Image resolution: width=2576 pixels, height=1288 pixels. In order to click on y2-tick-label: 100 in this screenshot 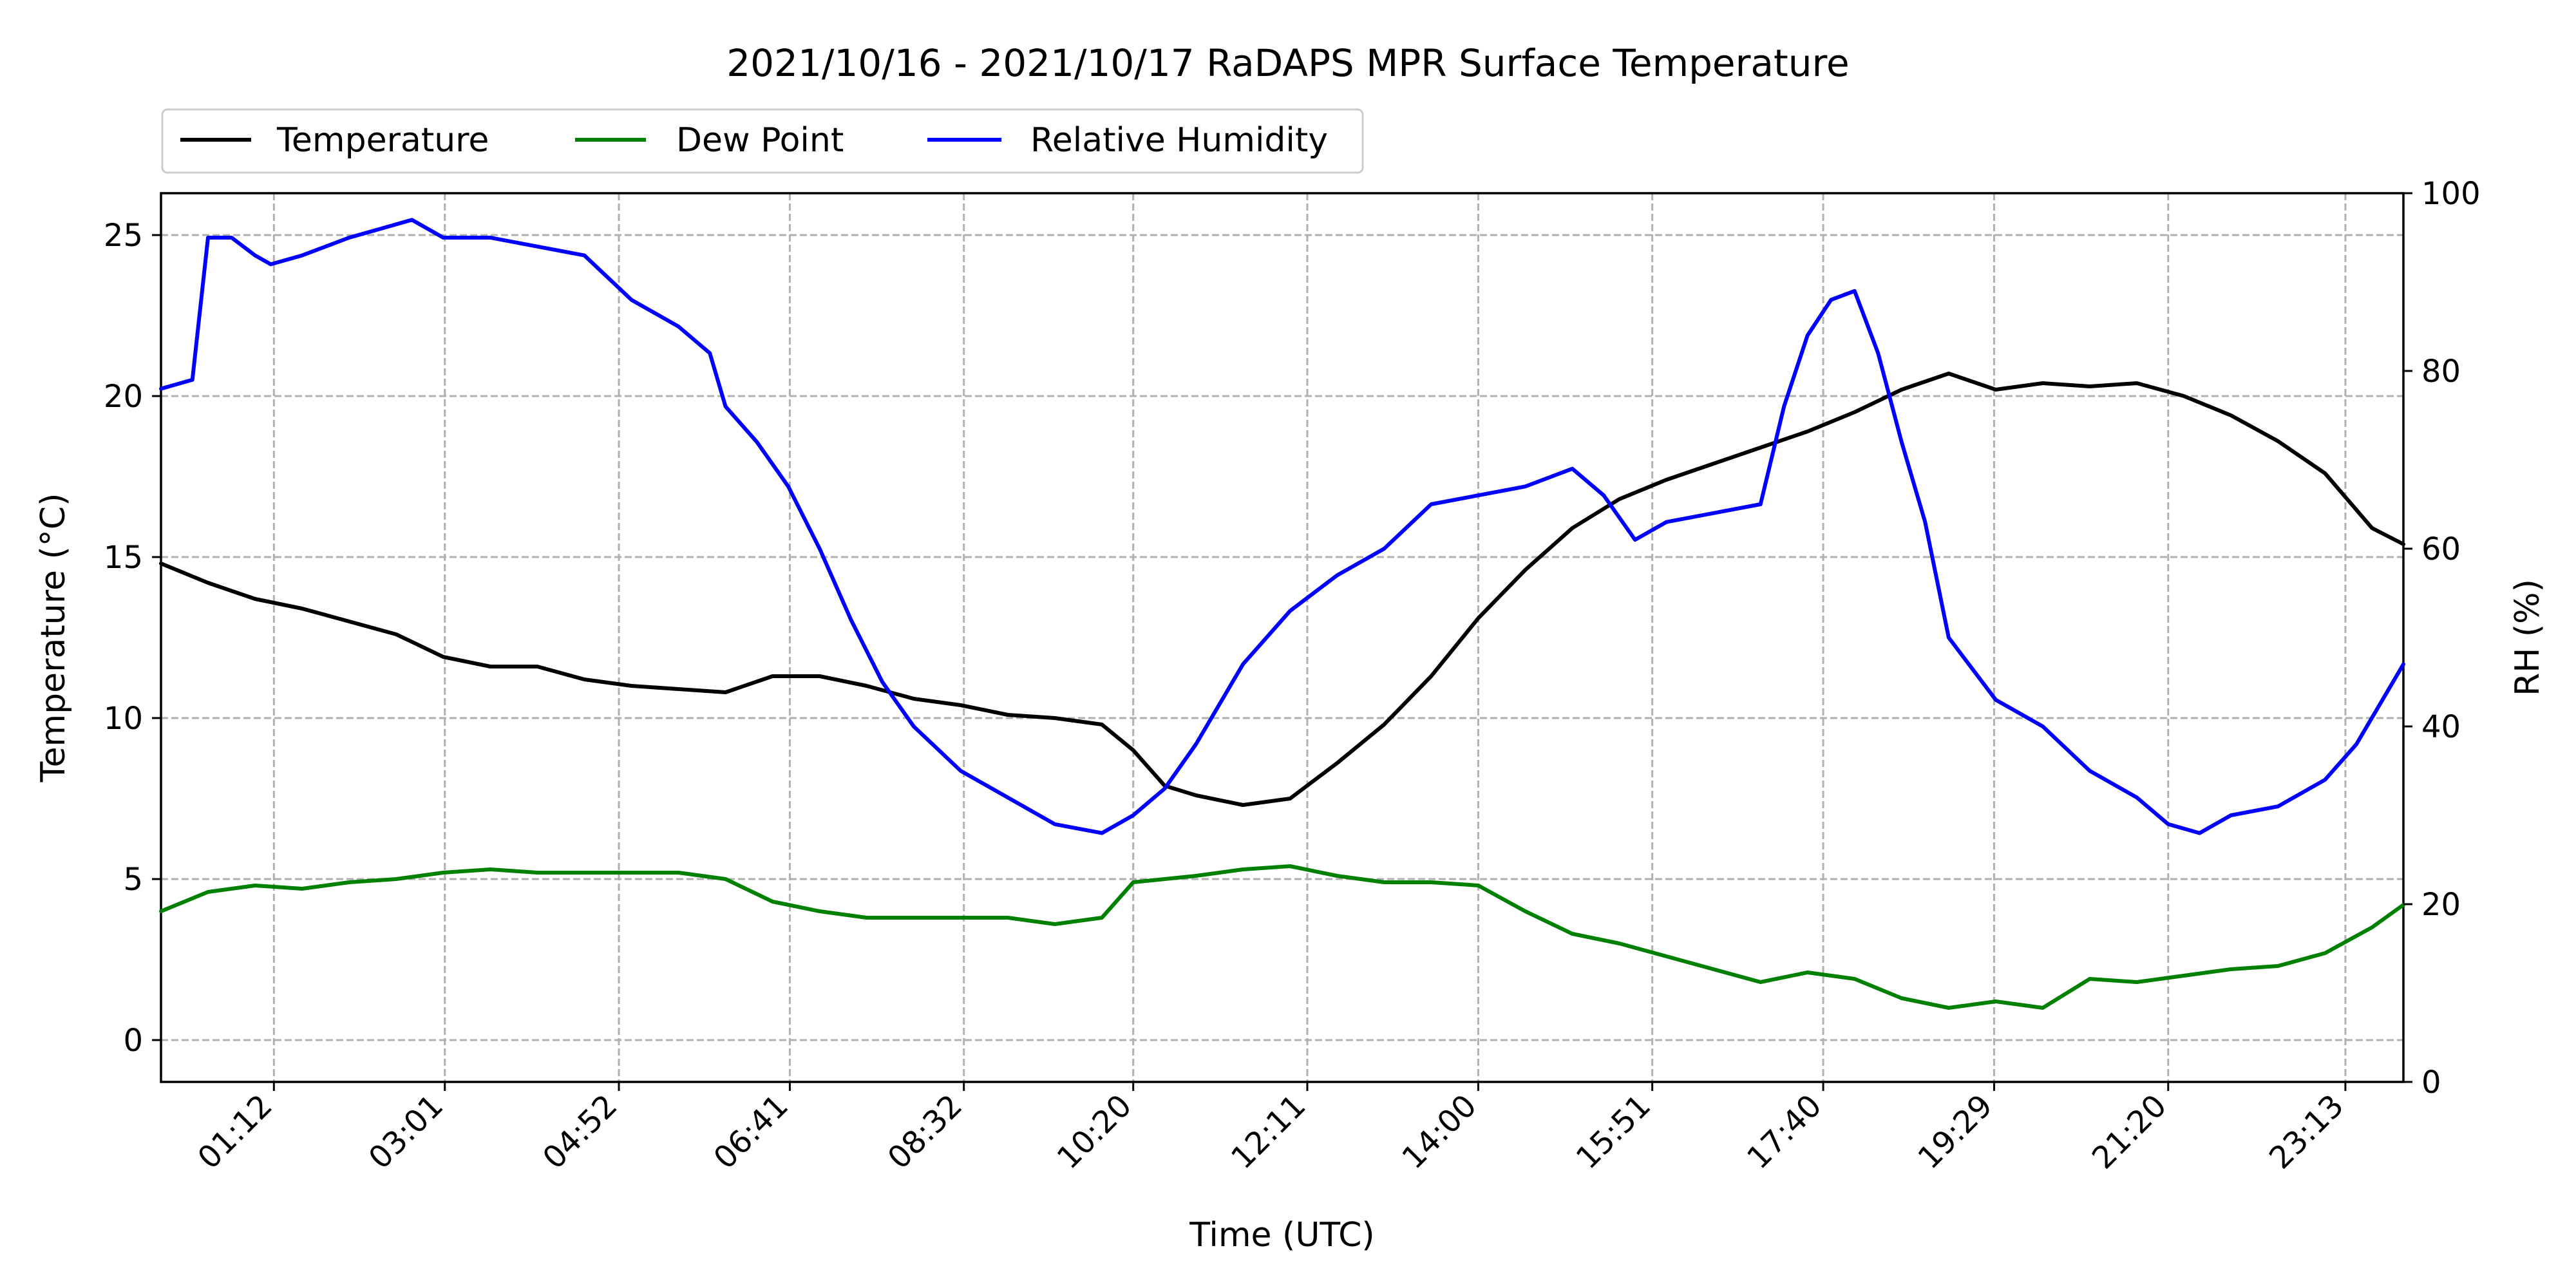, I will do `click(2451, 194)`.